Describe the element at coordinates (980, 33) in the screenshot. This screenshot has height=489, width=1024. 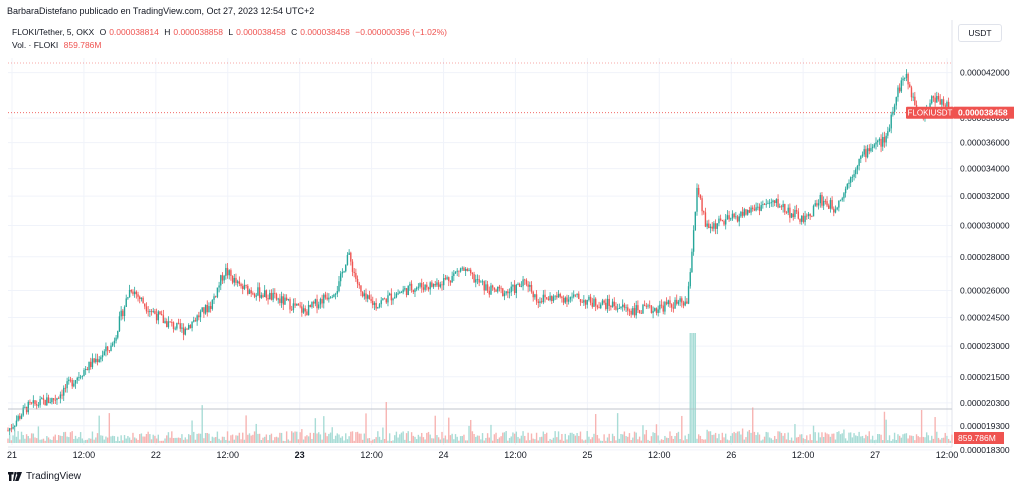
I see `currency-button: USDT` at that location.